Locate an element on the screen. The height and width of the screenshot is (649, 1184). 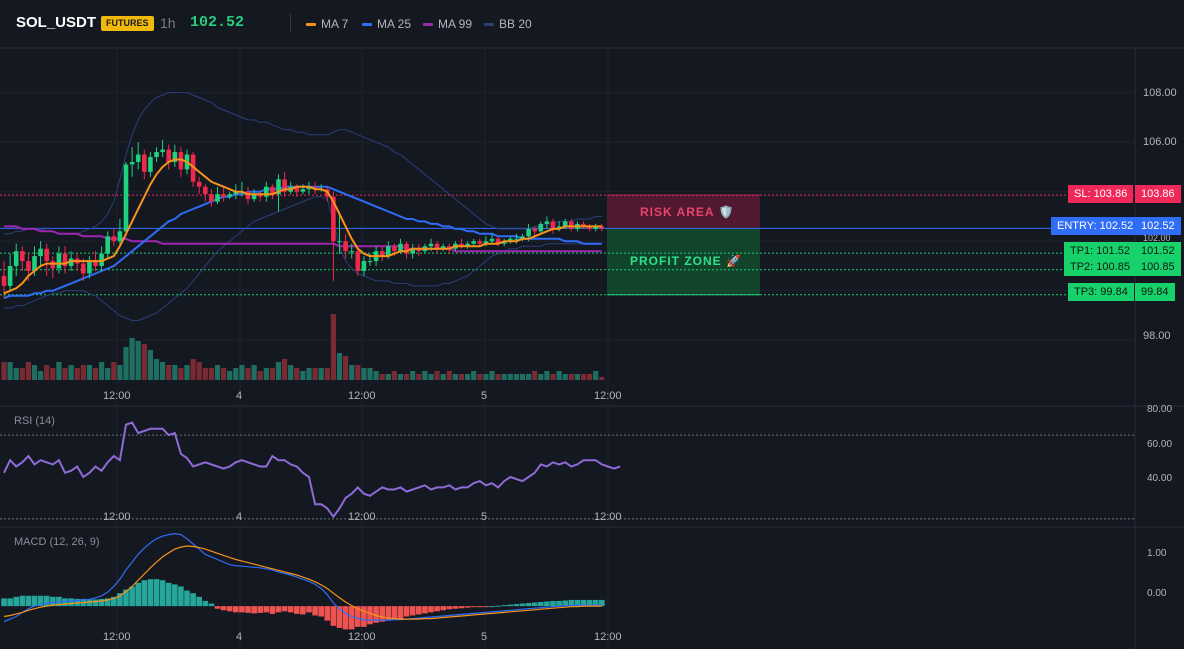
rsi-axis-label: 60.00 is located at coordinates (1160, 444).